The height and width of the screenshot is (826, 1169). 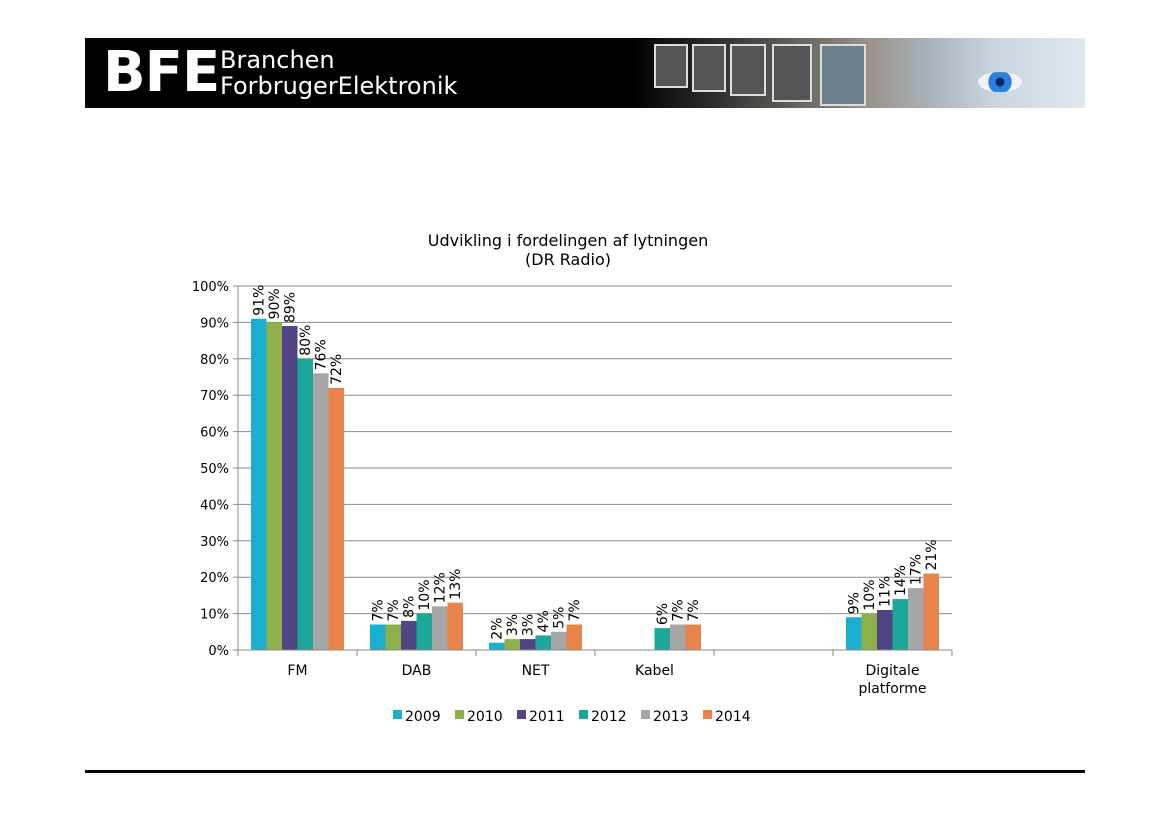 What do you see at coordinates (932, 554) in the screenshot?
I see `data-label: 21%` at bounding box center [932, 554].